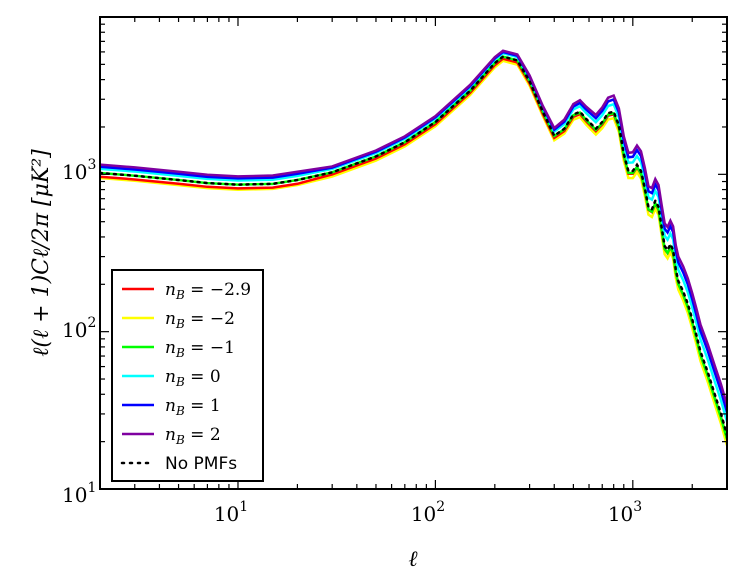 Image resolution: width=747 pixels, height=587 pixels. What do you see at coordinates (193, 378) in the screenshot?
I see `legend-label: nB = 0` at bounding box center [193, 378].